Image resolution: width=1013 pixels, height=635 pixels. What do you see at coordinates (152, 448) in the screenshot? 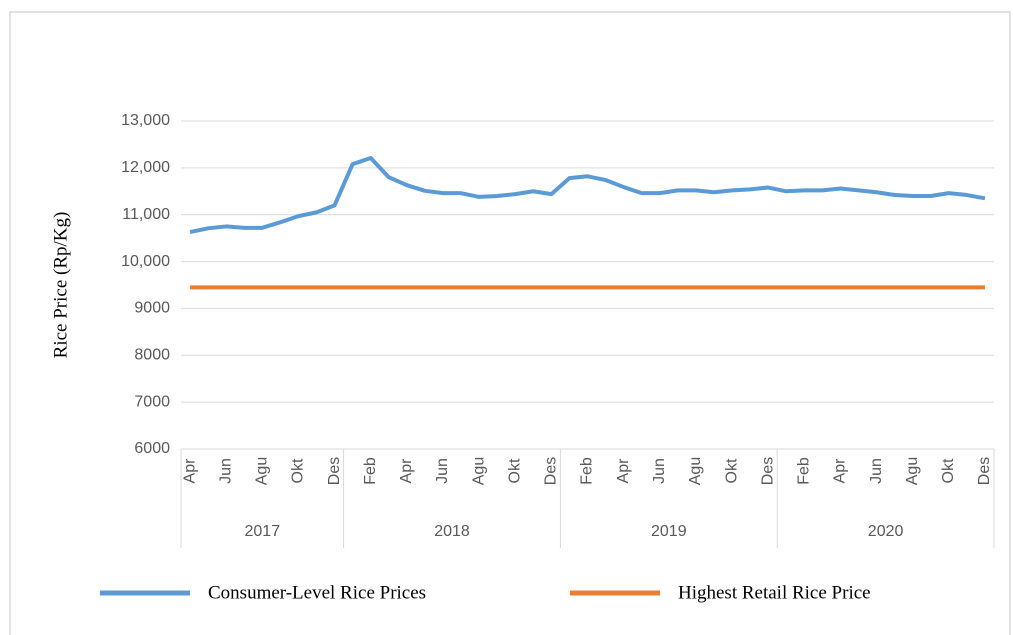
I see `y-tick-label: 6000` at bounding box center [152, 448].